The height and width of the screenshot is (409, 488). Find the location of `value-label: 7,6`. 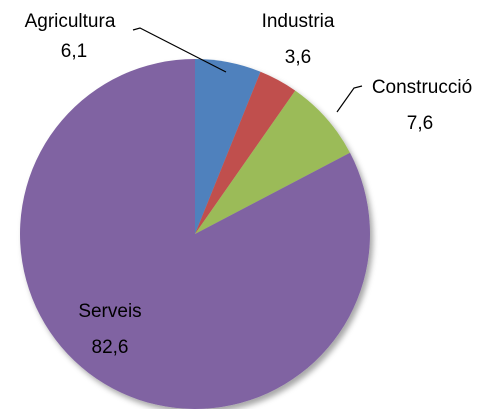

value-label: 7,6 is located at coordinates (420, 123).